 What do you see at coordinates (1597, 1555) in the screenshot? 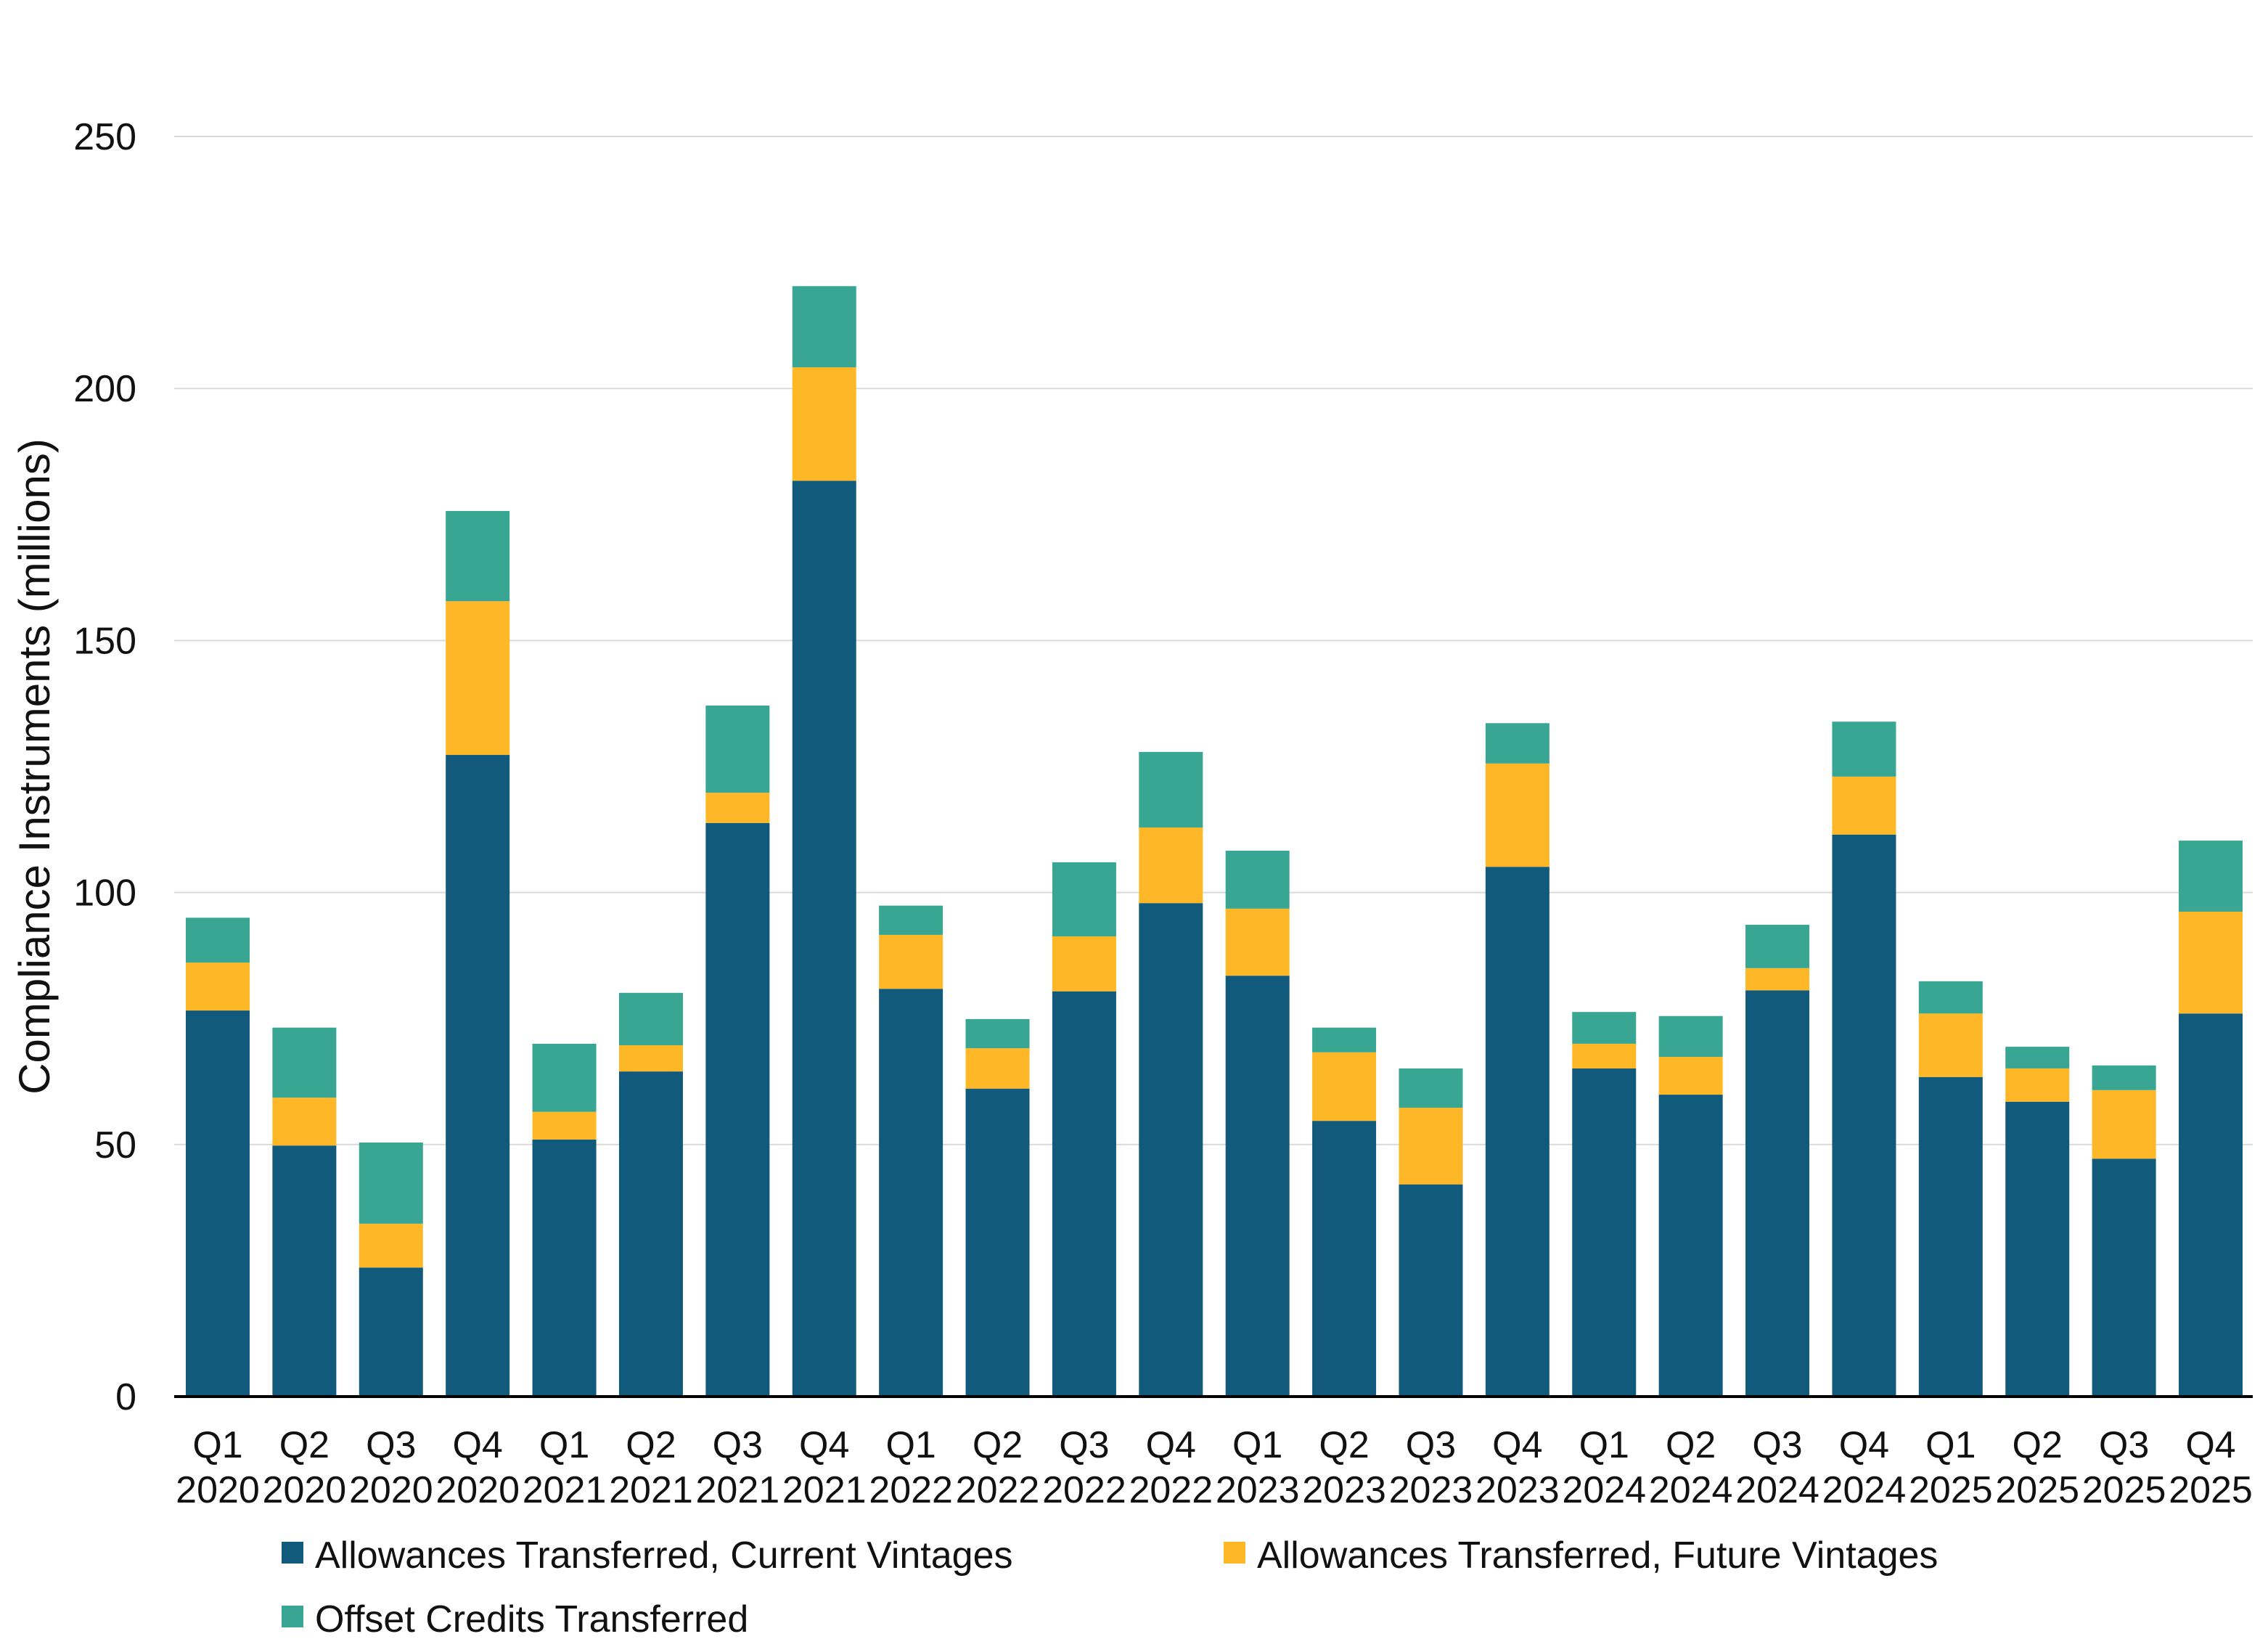
I see `legend-label-future: Allowances Transferred, Future Vintages` at bounding box center [1597, 1555].